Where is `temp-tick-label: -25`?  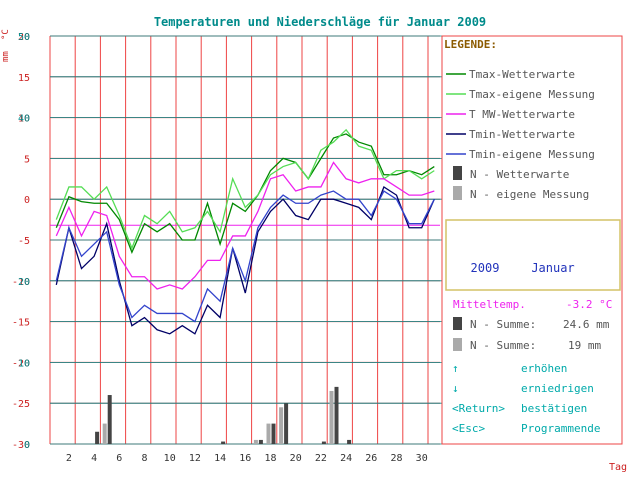
temp-tick-label: -25 is located at coordinates (21, 404).